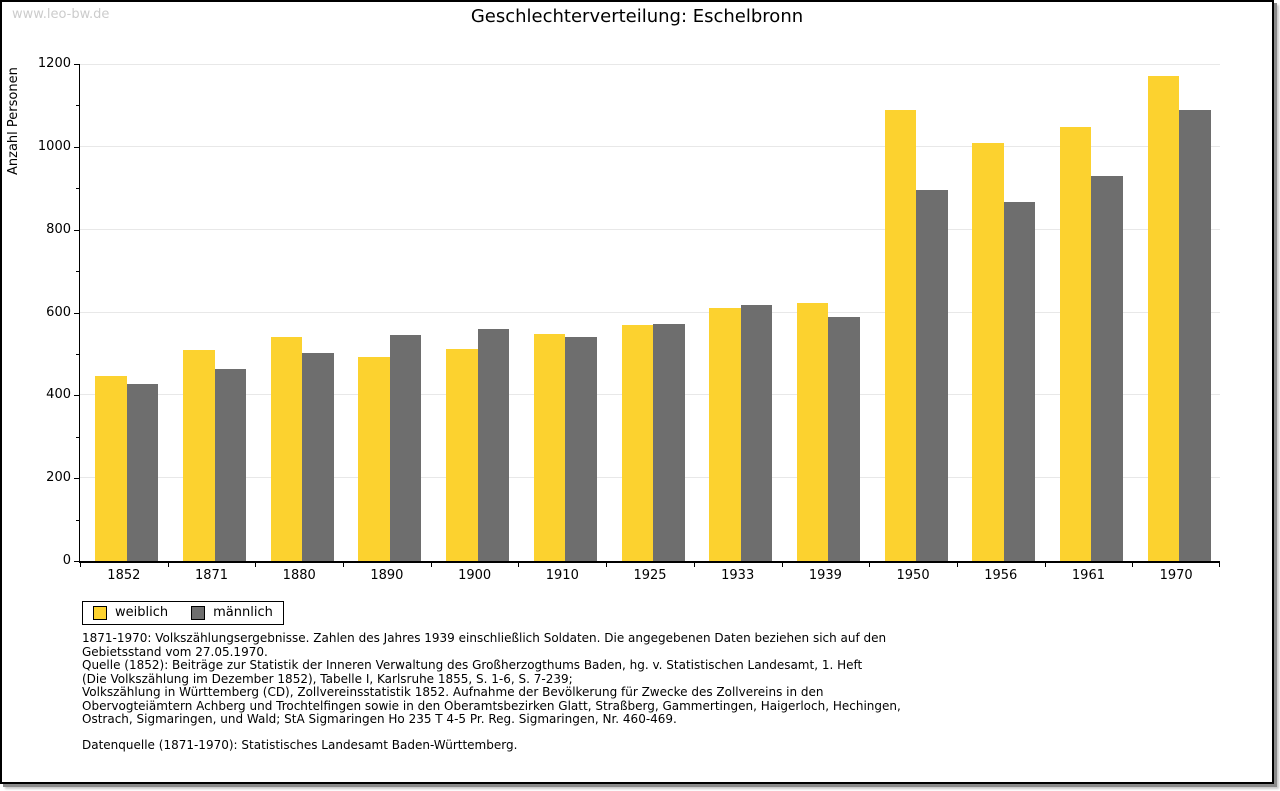  What do you see at coordinates (1163, 318) in the screenshot?
I see `bar-weiblich-1970` at bounding box center [1163, 318].